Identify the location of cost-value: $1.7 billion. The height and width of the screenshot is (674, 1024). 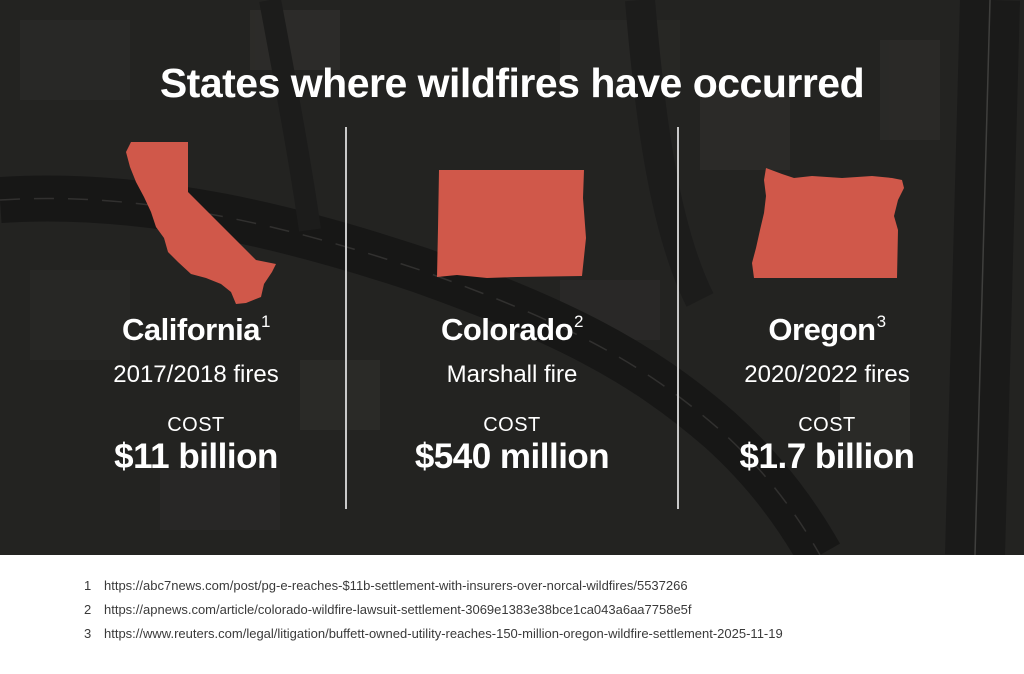
(827, 456).